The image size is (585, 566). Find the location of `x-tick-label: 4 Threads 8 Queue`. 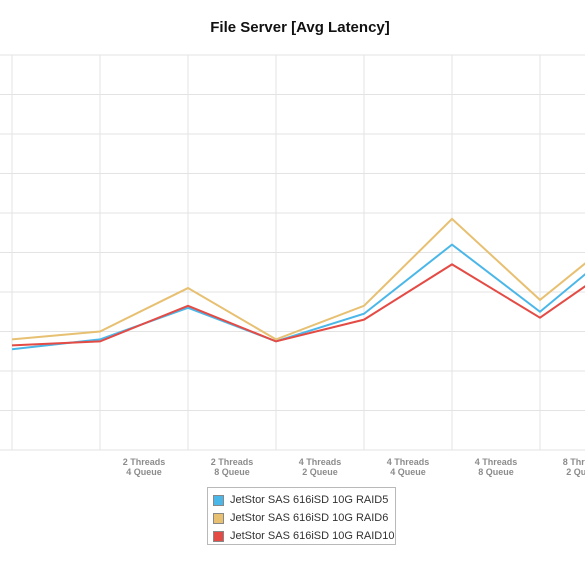

x-tick-label: 4 Threads 8 Queue is located at coordinates (496, 467).